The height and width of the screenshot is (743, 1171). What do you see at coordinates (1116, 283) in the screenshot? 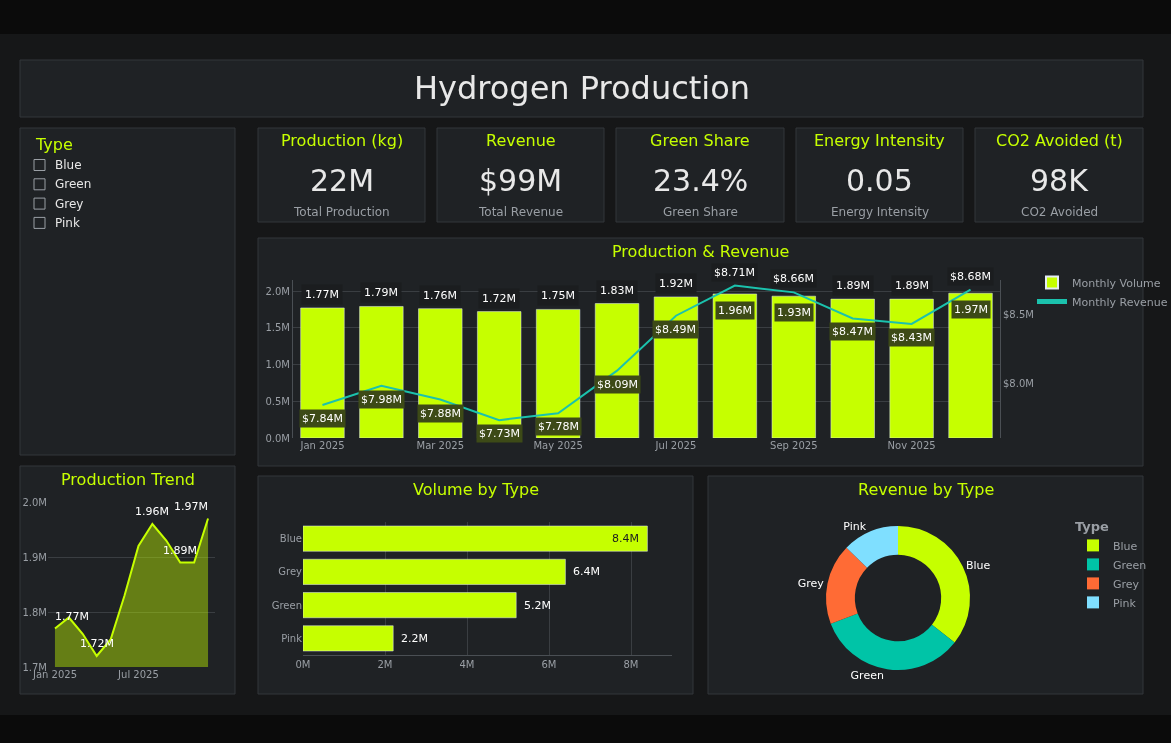
I see `legend-label: Monthly Volume` at bounding box center [1116, 283].